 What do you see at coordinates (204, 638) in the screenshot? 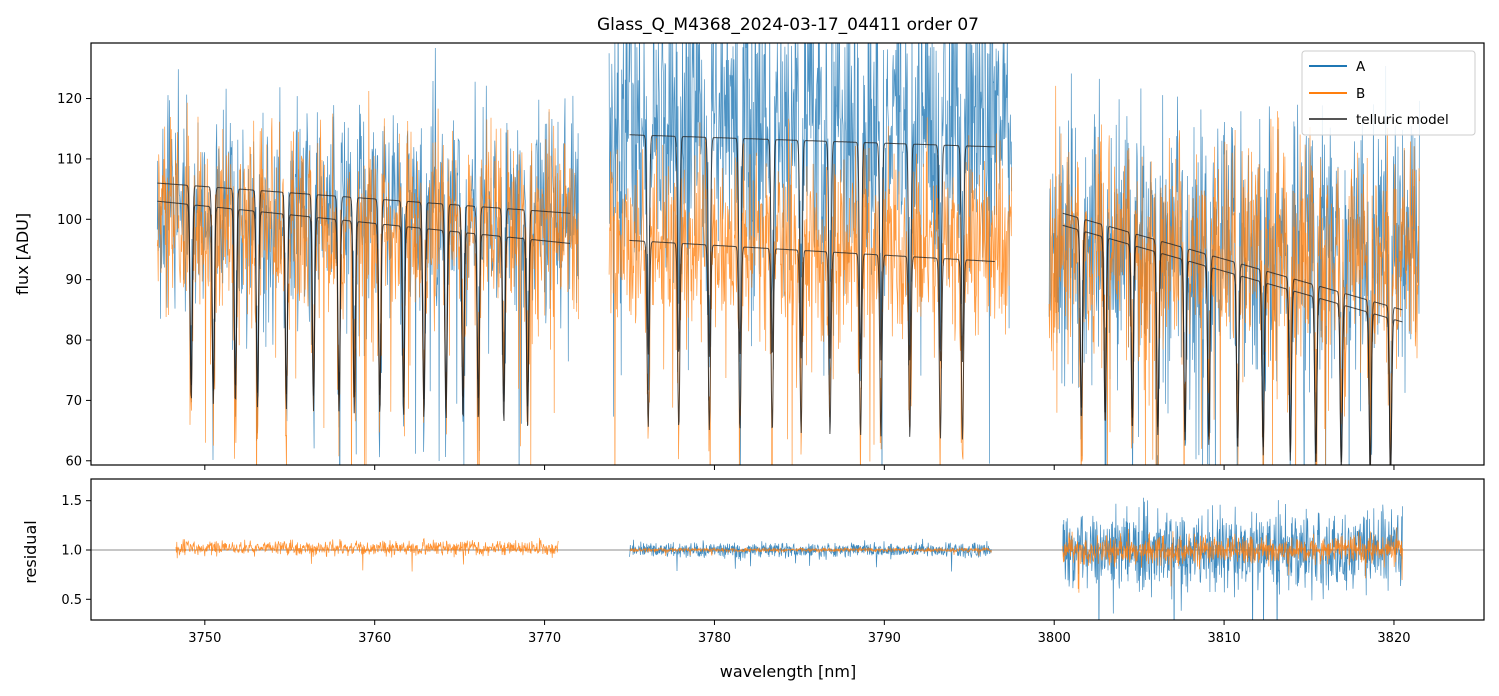
I see `x-tick-label: 3750` at bounding box center [204, 638].